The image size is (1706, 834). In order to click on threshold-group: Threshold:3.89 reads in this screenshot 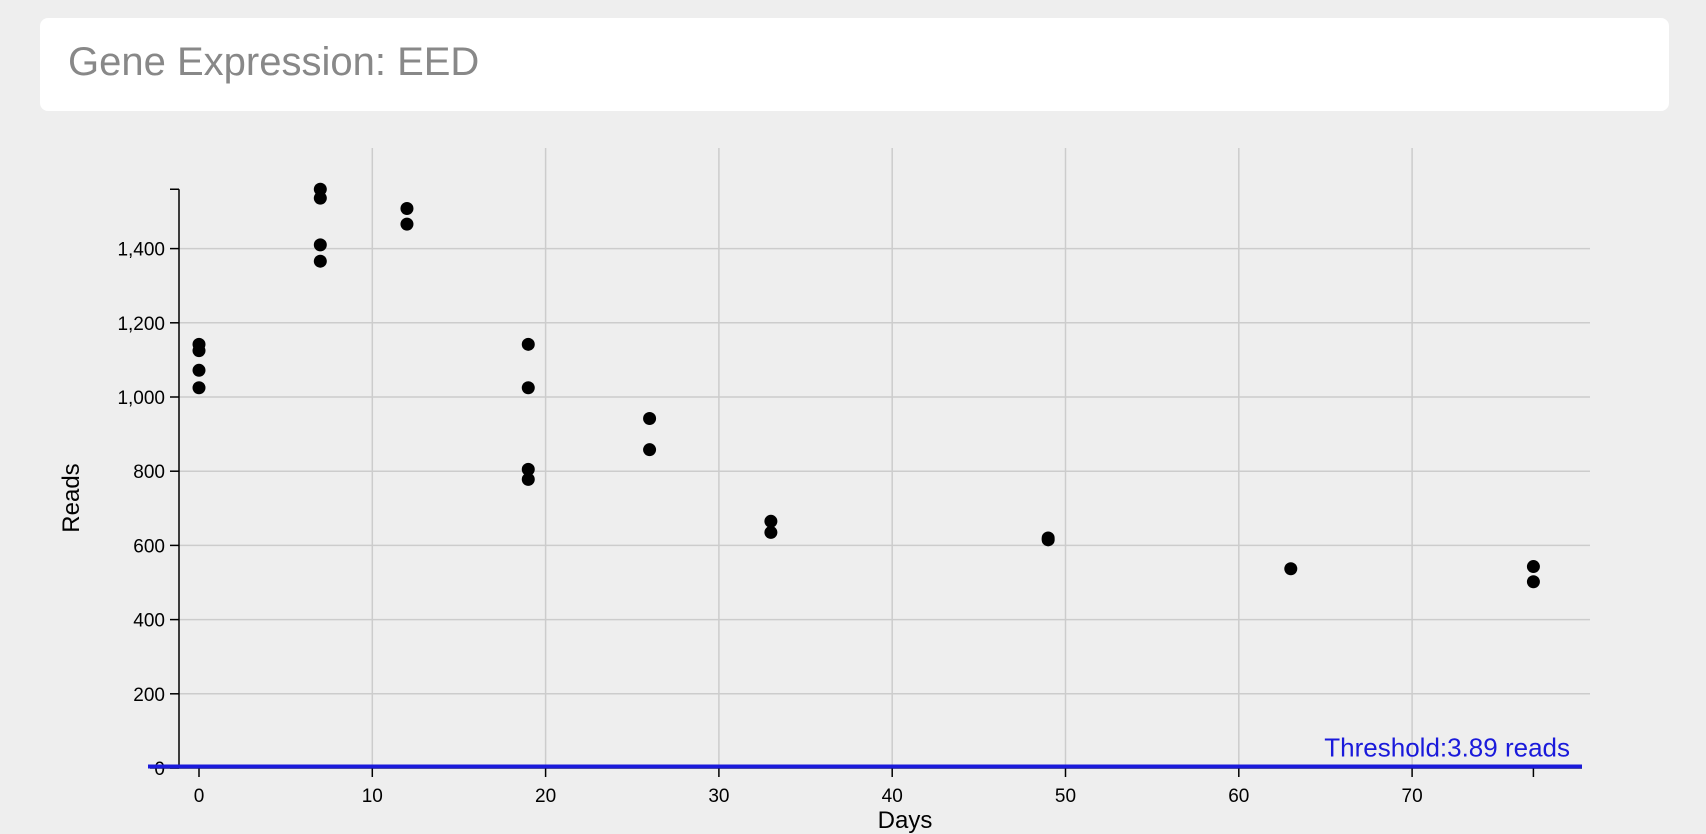, I will do `click(865, 751)`.